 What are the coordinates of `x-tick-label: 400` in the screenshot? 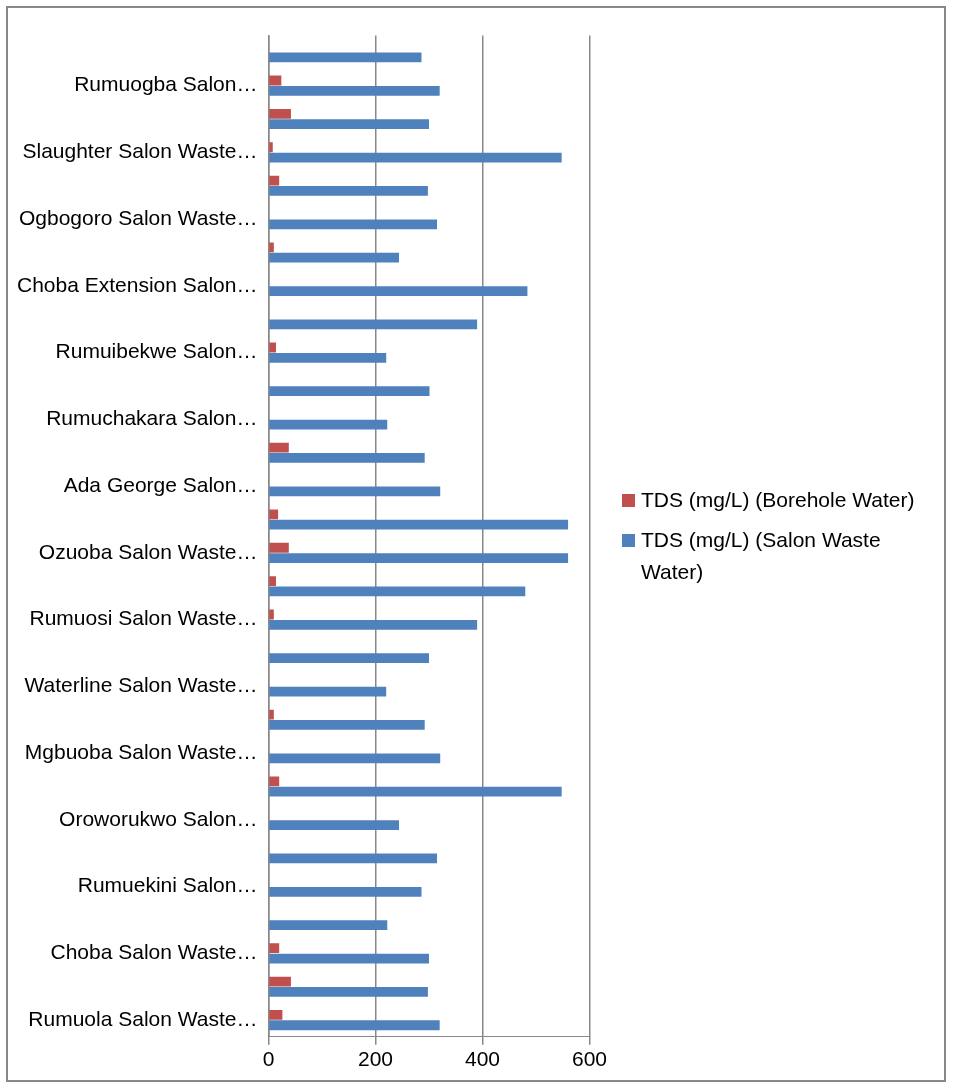 It's located at (482, 1059).